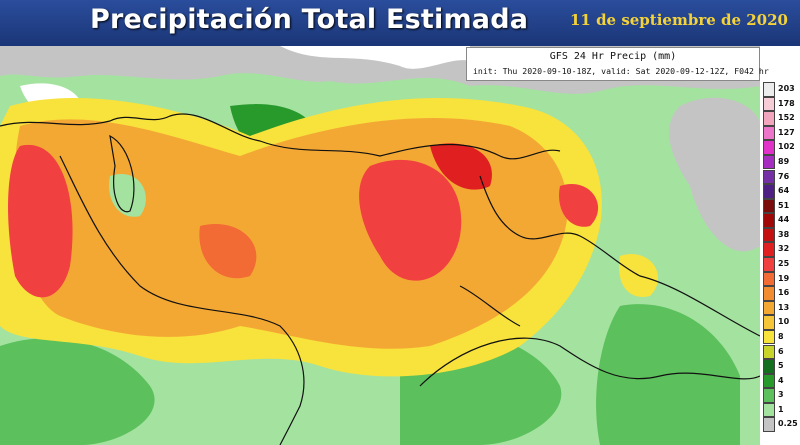 The width and height of the screenshot is (800, 445). I want to click on colorbar-label: 10, so click(784, 322).